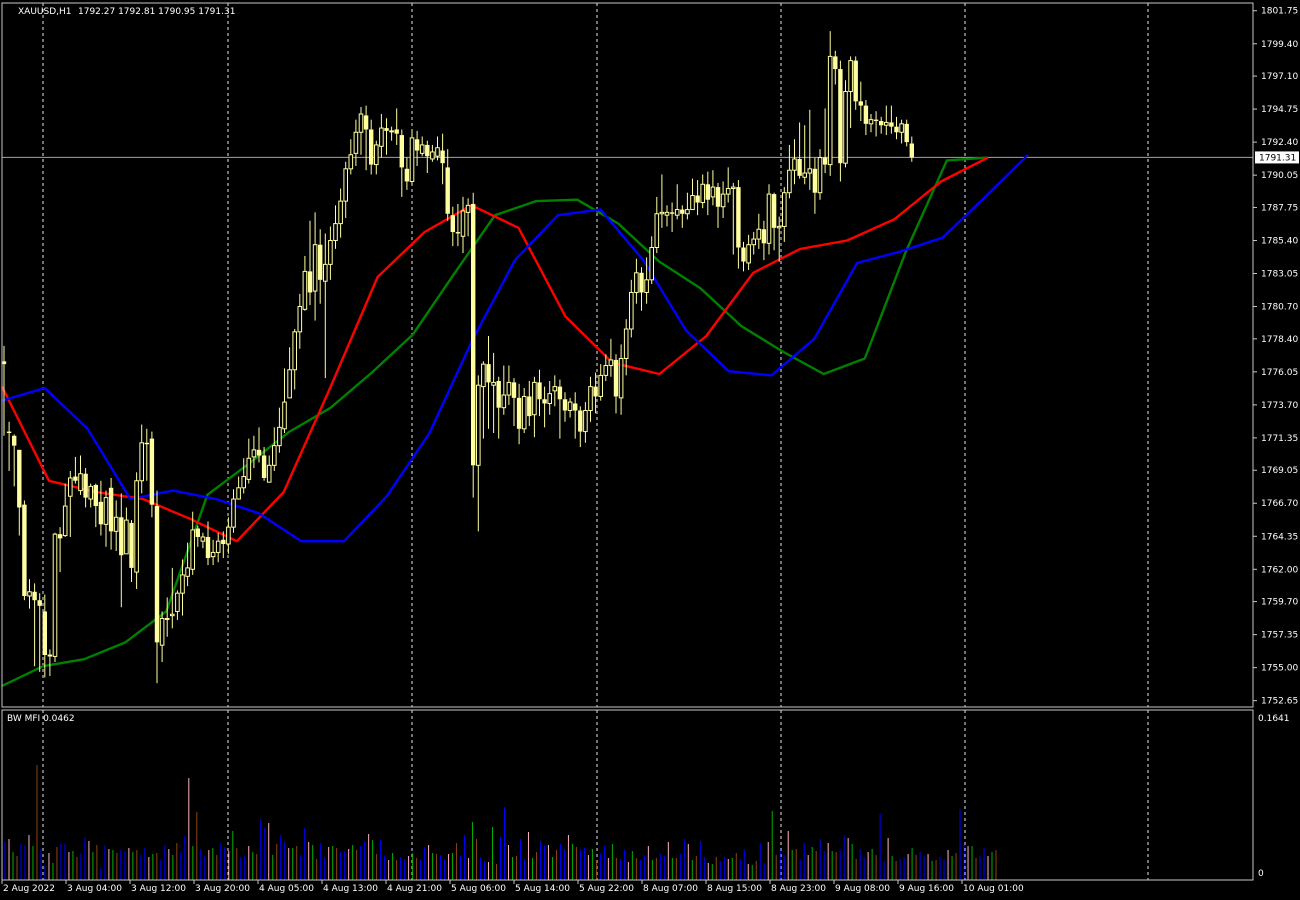 Image resolution: width=1300 pixels, height=900 pixels. Describe the element at coordinates (670, 889) in the screenshot. I see `x-tick-label-10: 8 Aug 07:00` at that location.